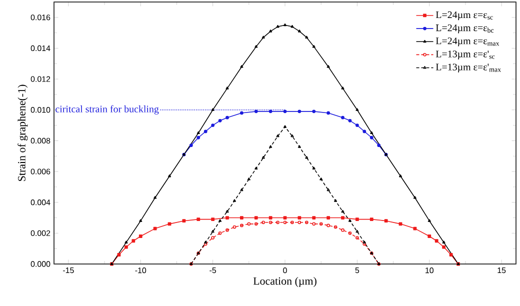 This screenshot has height=306, width=520. I want to click on legend-label: L=13µm ε=ε'$_{sc}$, so click(465, 55).